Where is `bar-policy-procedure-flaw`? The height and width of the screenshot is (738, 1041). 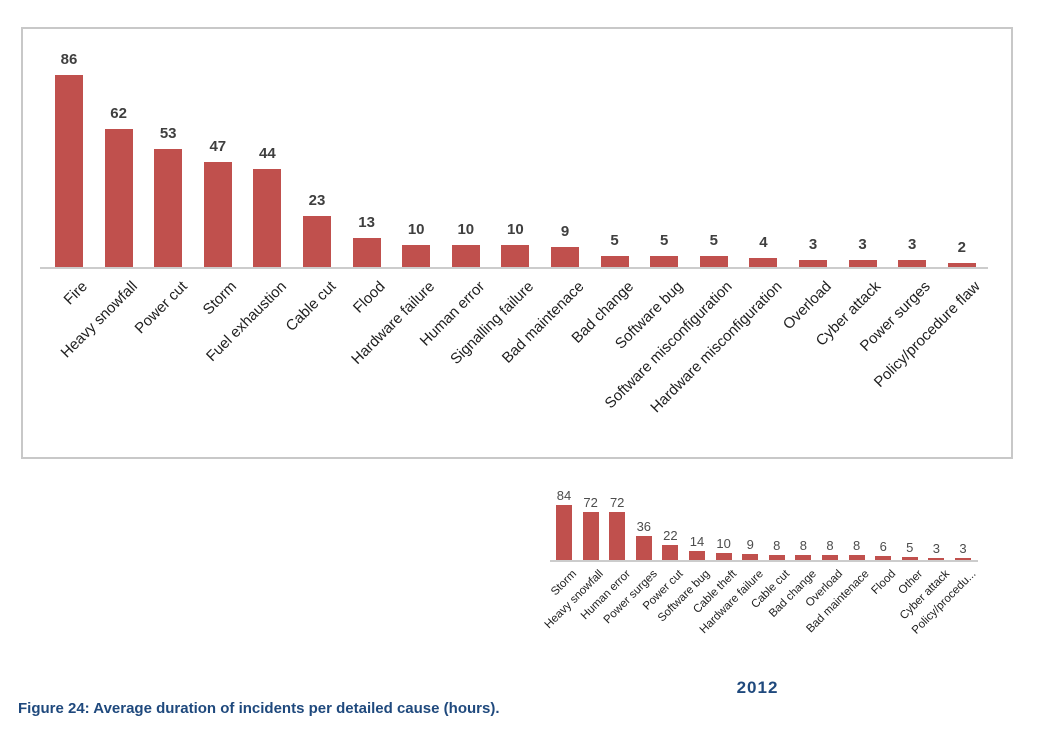 bar-policy-procedure-flaw is located at coordinates (961, 264).